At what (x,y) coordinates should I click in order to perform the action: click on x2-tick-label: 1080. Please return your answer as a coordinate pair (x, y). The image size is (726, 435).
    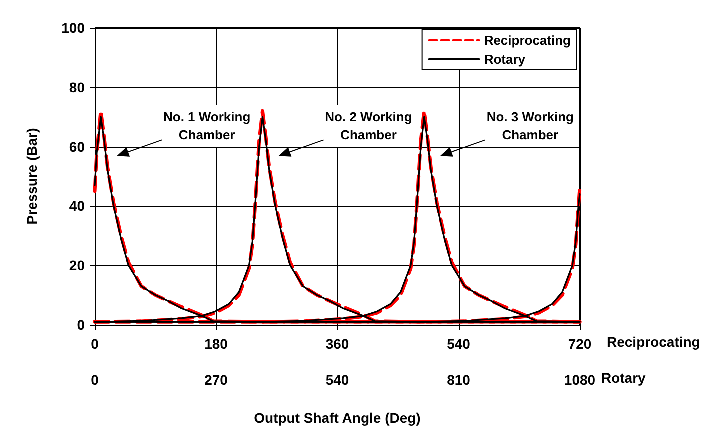
    Looking at the image, I should click on (580, 380).